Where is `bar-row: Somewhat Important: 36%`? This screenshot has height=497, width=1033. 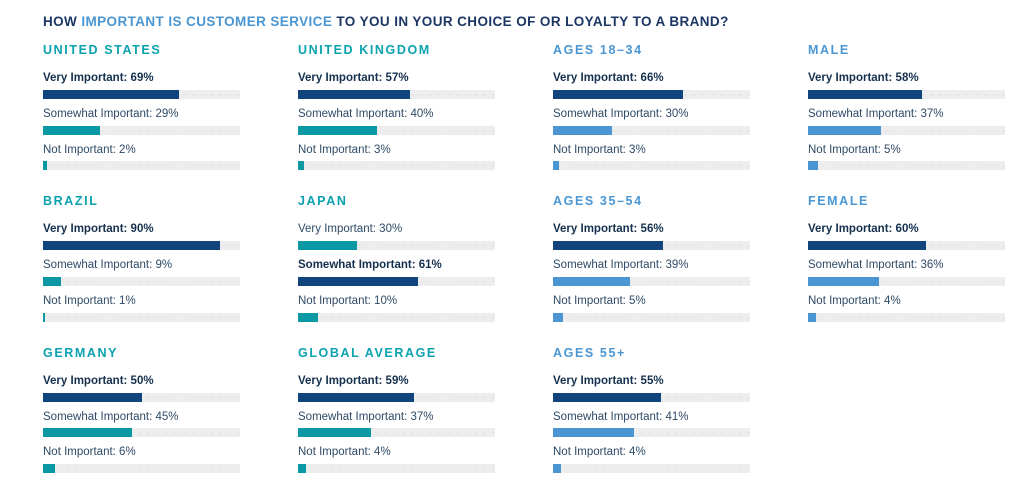 bar-row: Somewhat Important: 36% is located at coordinates (906, 272).